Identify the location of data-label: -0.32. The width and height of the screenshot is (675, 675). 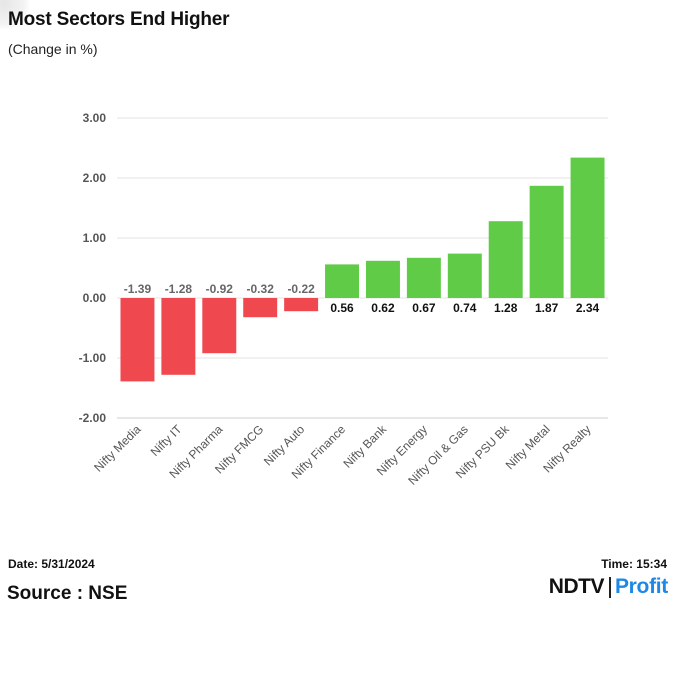
(261, 289).